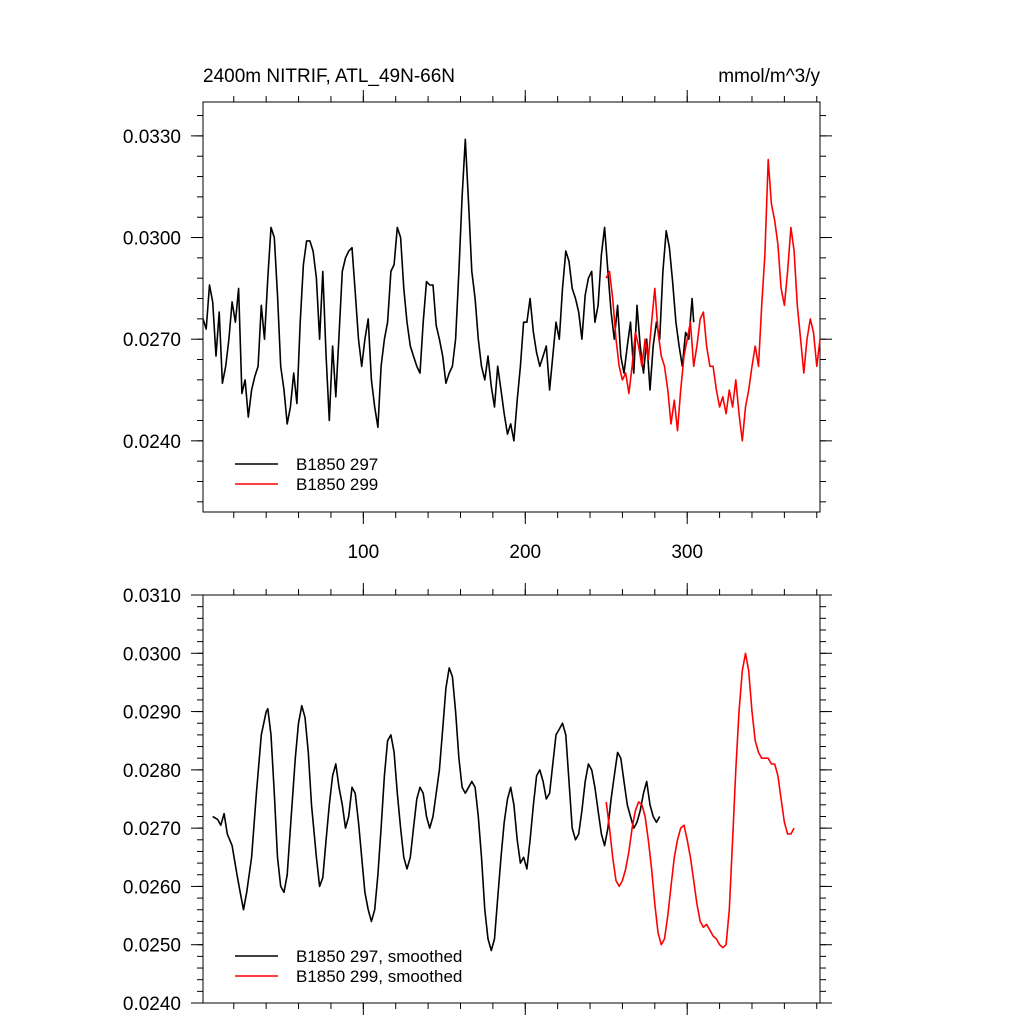 This screenshot has width=1024, height=1024. I want to click on y-tick-label: 0.0330, so click(152, 137).